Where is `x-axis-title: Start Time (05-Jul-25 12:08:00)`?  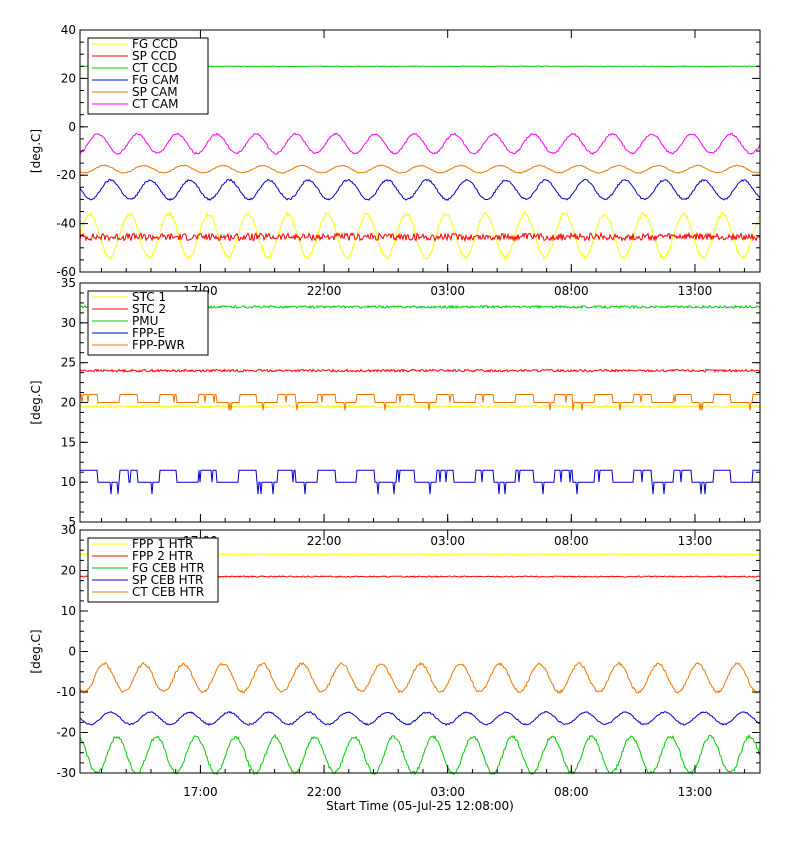
x-axis-title: Start Time (05-Jul-25 12:08:00) is located at coordinates (420, 806).